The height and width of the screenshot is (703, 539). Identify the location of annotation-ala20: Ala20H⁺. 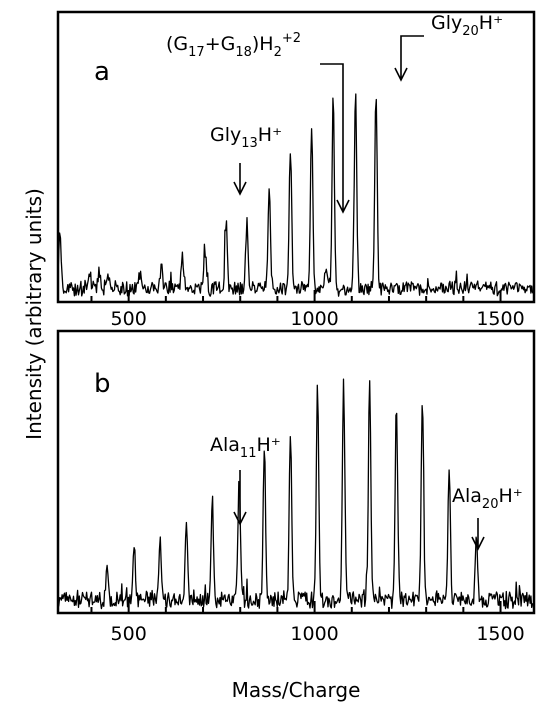
(487, 518).